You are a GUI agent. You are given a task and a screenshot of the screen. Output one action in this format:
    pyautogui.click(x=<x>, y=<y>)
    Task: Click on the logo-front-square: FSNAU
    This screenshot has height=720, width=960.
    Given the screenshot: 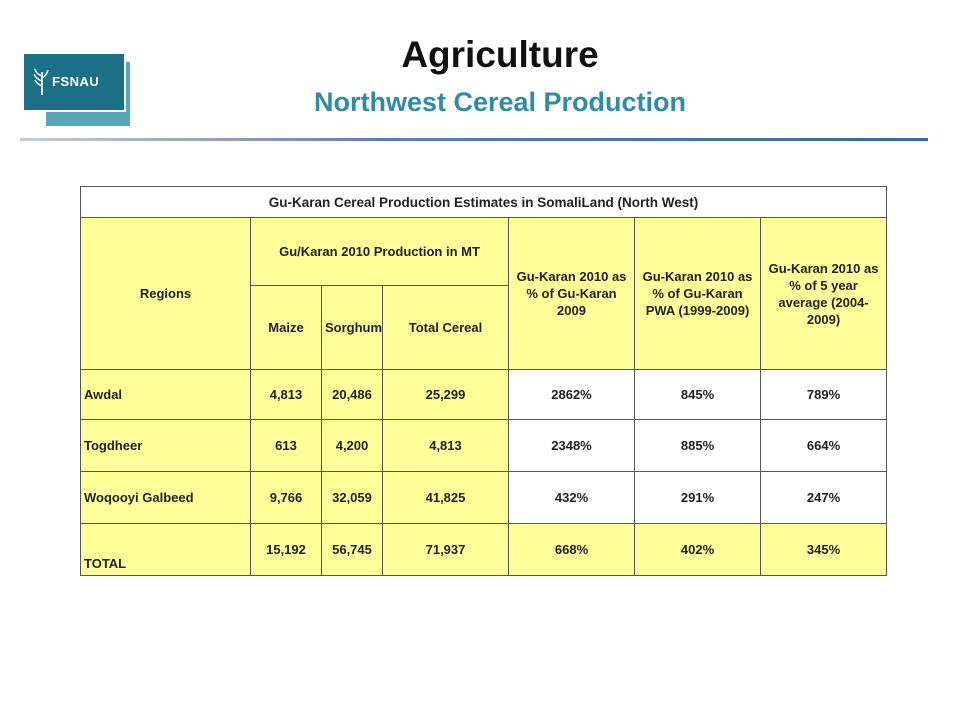 What is the action you would take?
    pyautogui.click(x=74, y=82)
    